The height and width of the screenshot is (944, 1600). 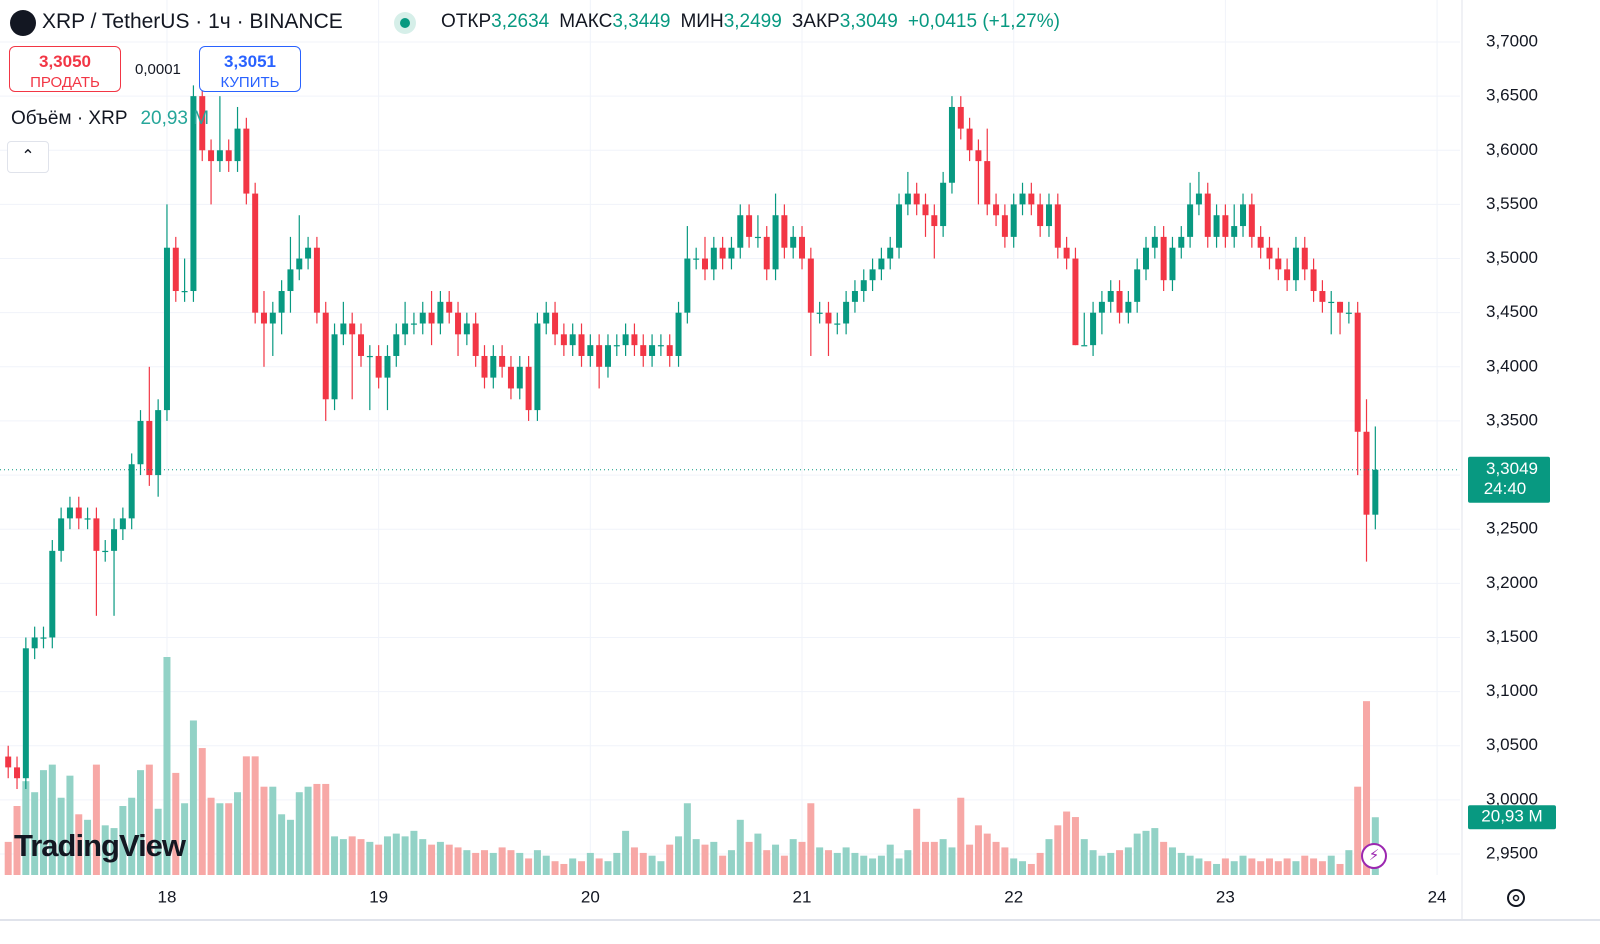 I want to click on sell-button: 3,3050 ПРОДАТЬ, so click(x=65, y=69).